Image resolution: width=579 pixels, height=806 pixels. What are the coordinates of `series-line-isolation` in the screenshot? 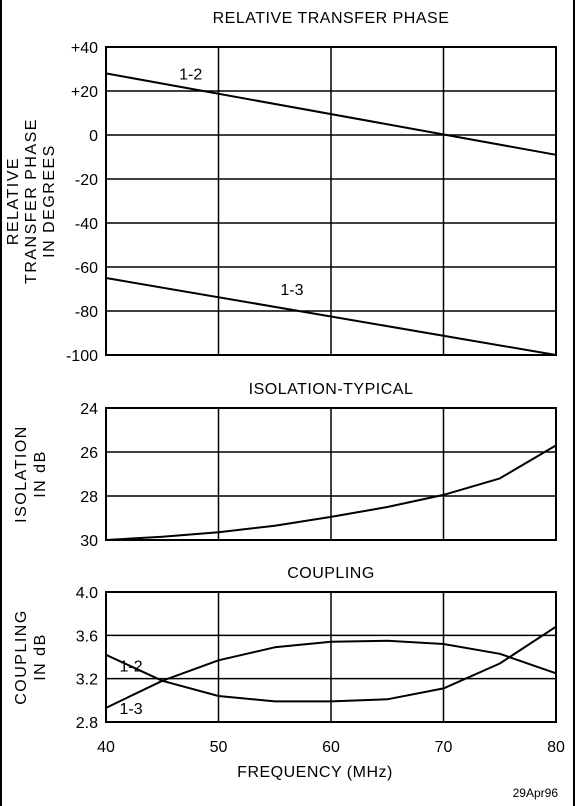 It's located at (331, 492).